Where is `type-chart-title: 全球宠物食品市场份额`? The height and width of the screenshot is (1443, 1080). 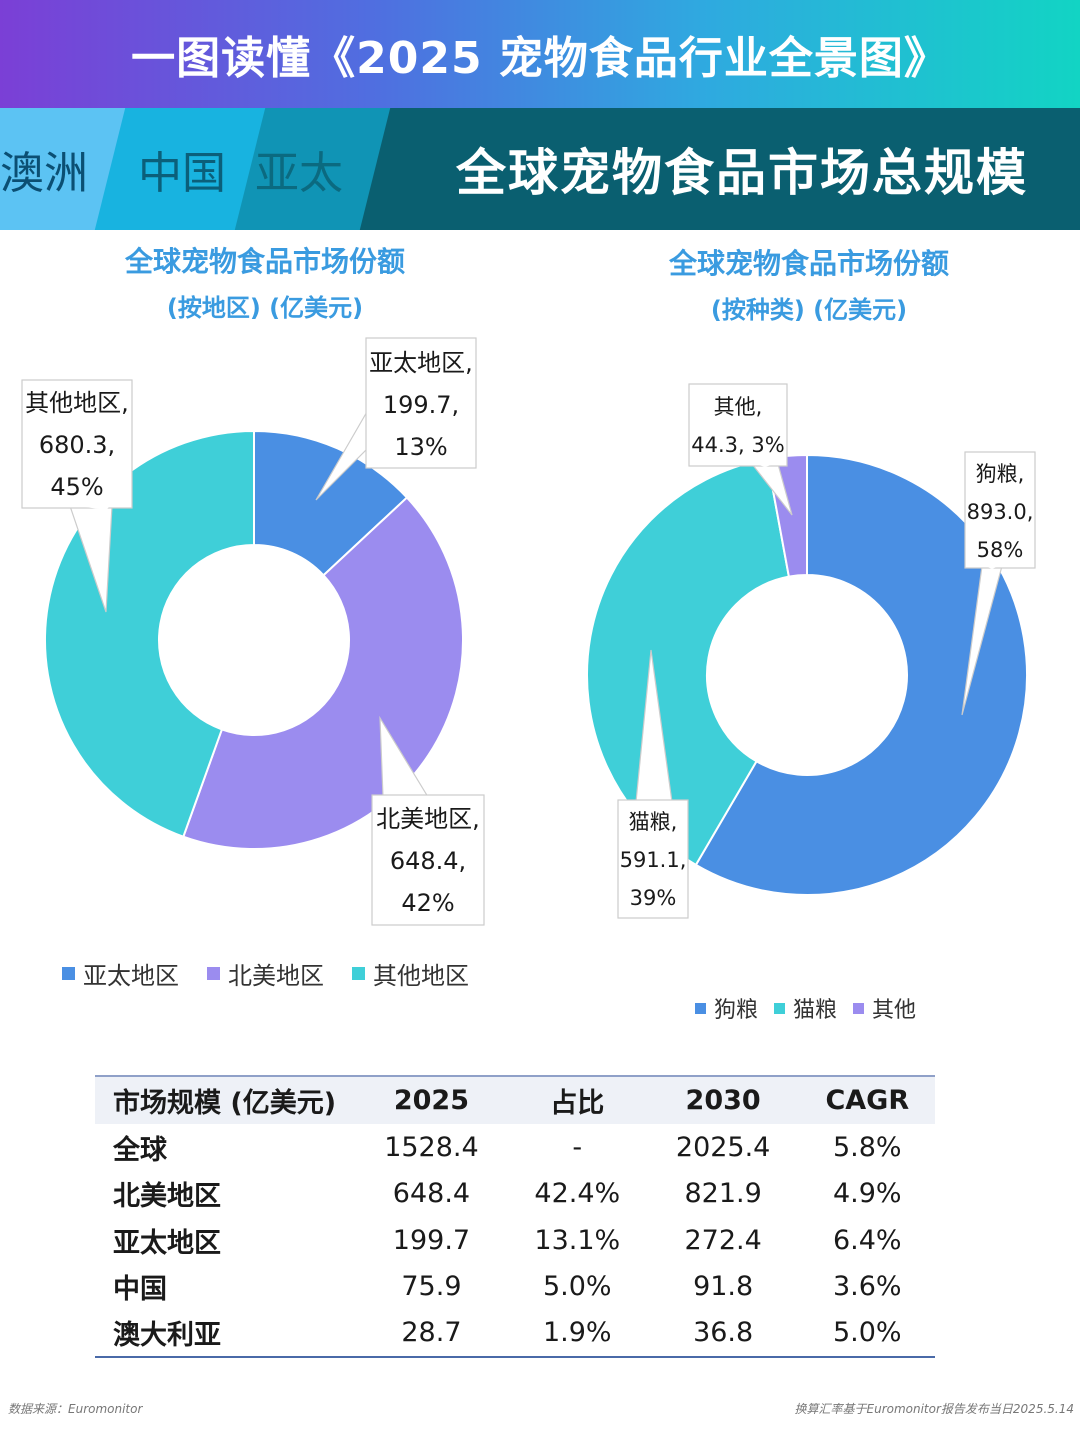
type-chart-title: 全球宠物食品市场份额 is located at coordinates (808, 263).